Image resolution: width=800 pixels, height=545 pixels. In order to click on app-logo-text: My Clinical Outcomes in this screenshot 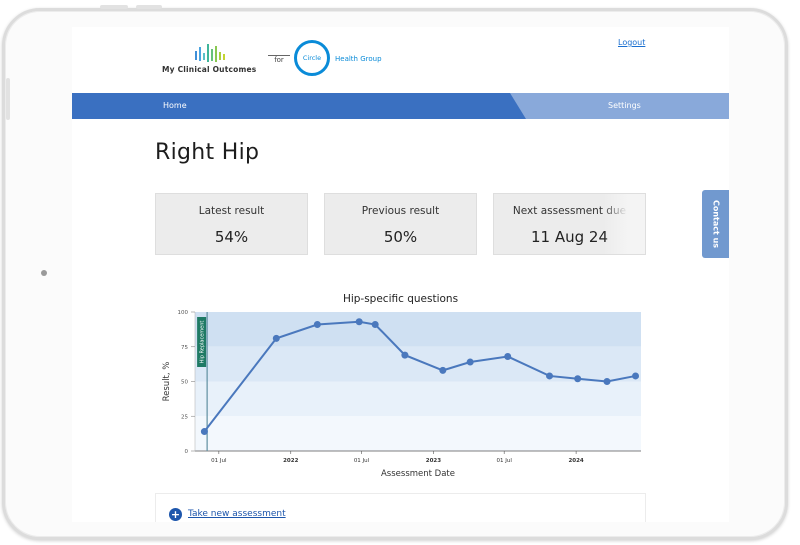, I will do `click(209, 69)`.